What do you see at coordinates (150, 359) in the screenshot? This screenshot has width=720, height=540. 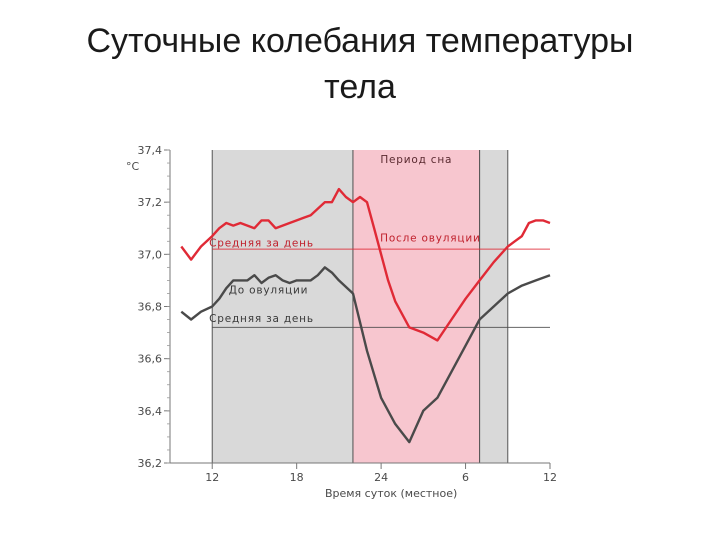 I see `y-tick-label-4: 36,6` at bounding box center [150, 359].